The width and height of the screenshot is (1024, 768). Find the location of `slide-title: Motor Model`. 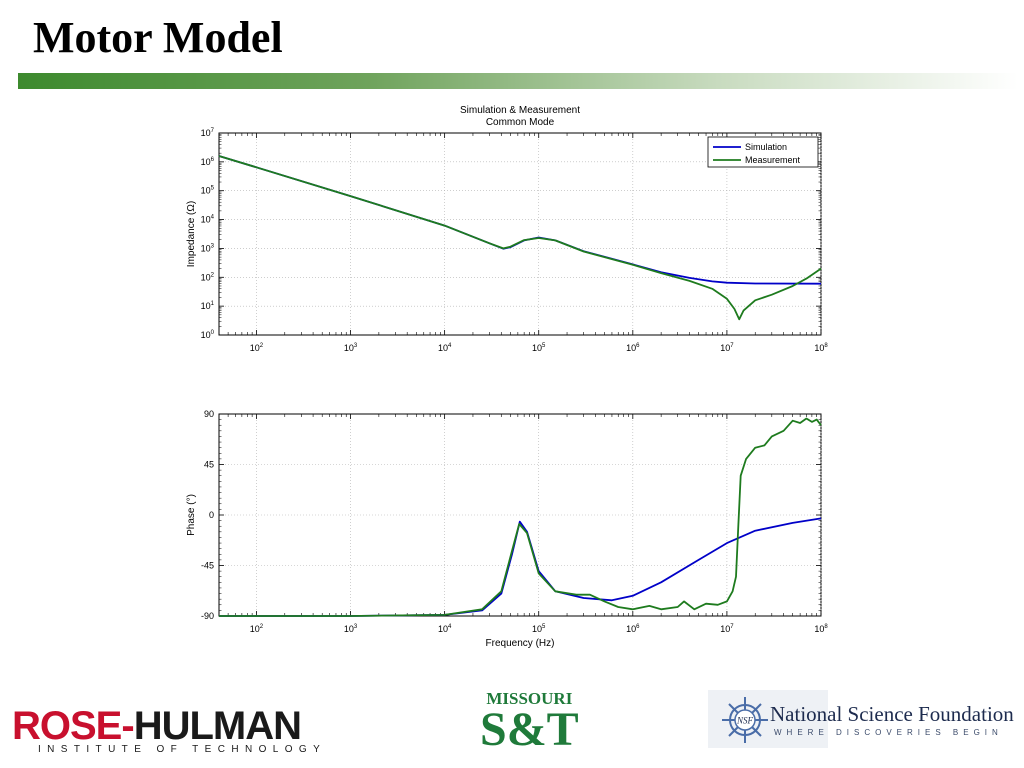

slide-title: Motor Model is located at coordinates (158, 37).